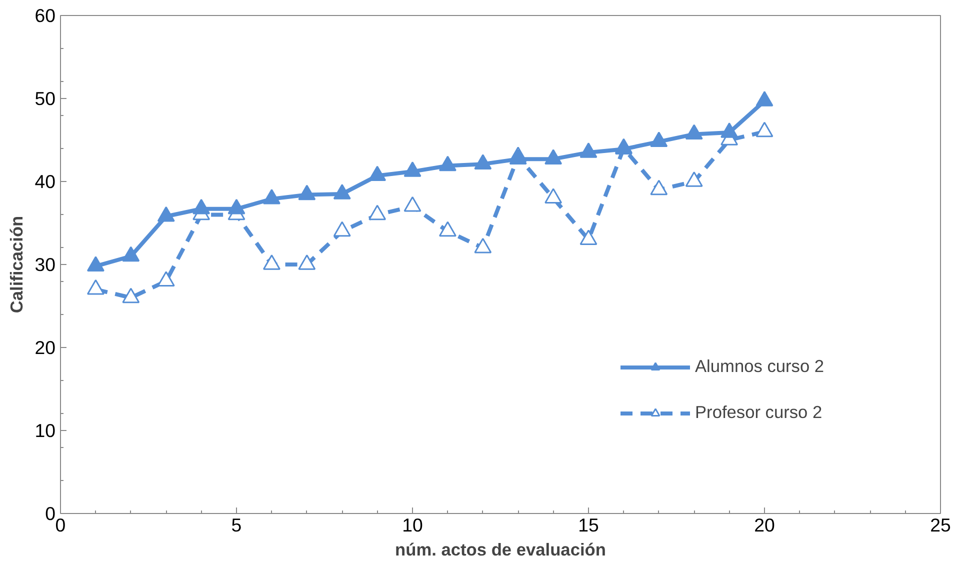 Image resolution: width=960 pixels, height=562 pixels. I want to click on x-tick-label: 25, so click(940, 525).